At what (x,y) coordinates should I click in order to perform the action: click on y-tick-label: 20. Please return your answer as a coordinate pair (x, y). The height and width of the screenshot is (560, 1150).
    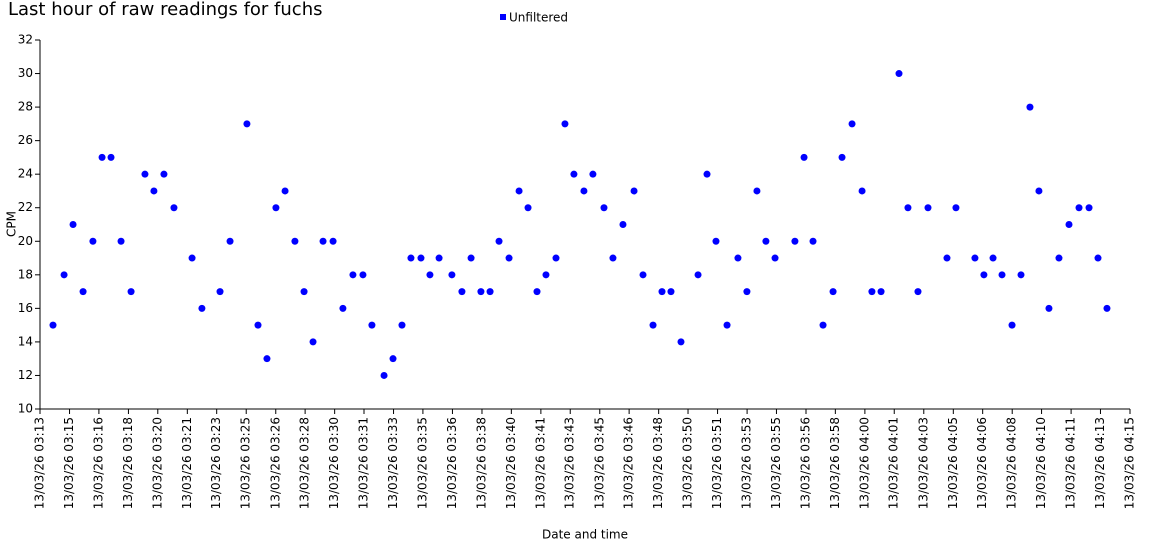
    Looking at the image, I should click on (25, 241).